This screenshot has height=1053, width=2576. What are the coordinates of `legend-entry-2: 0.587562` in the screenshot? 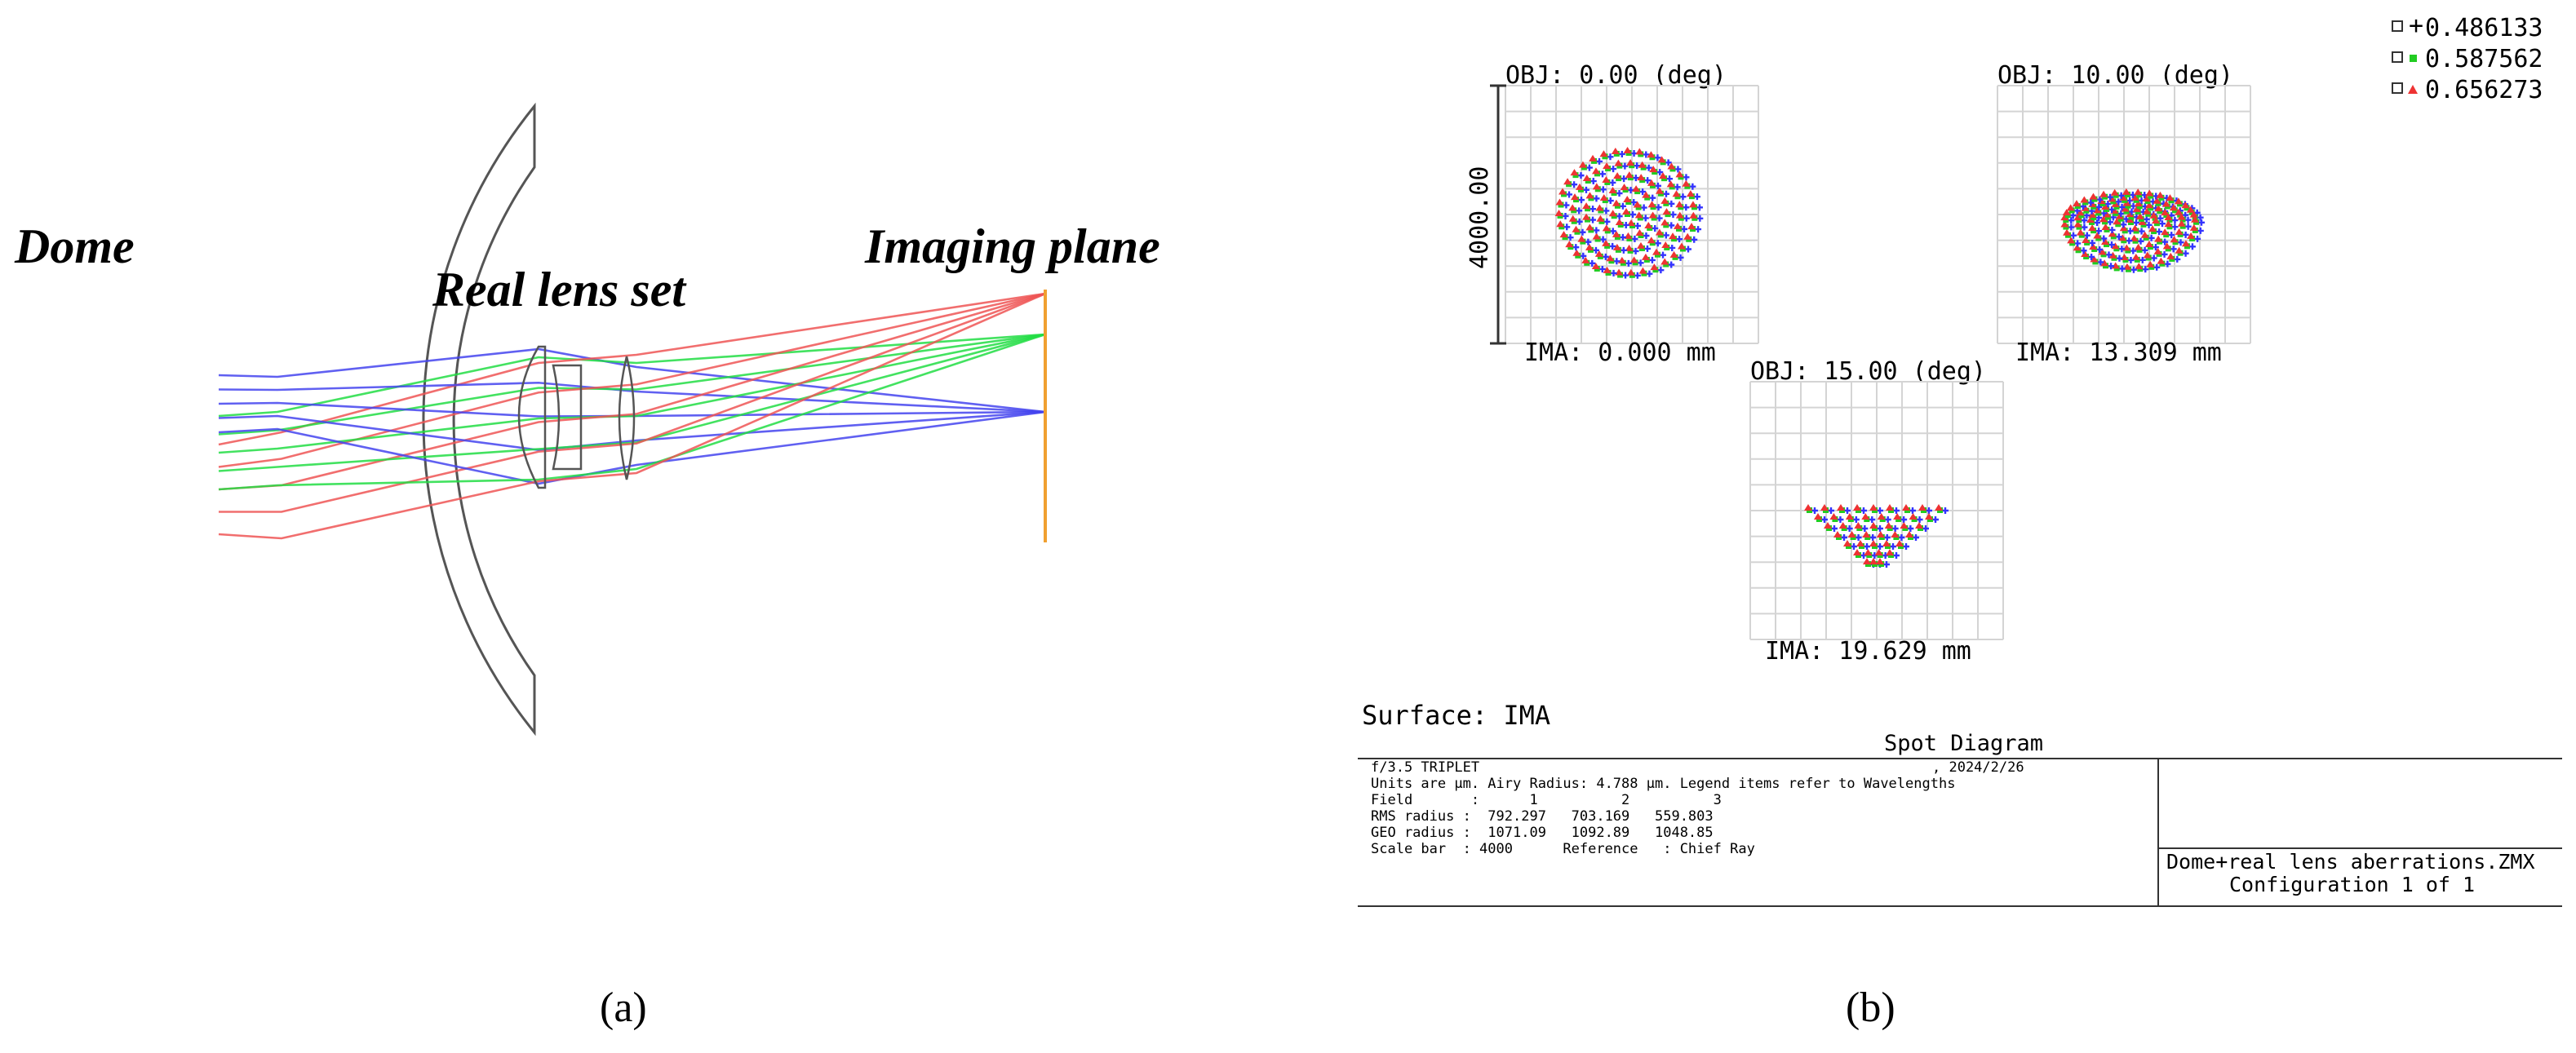 It's located at (2467, 59).